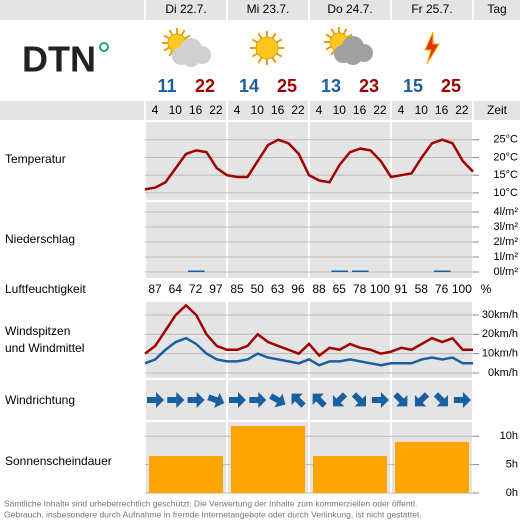  I want to click on row-label: Windrichtung, so click(40, 400).